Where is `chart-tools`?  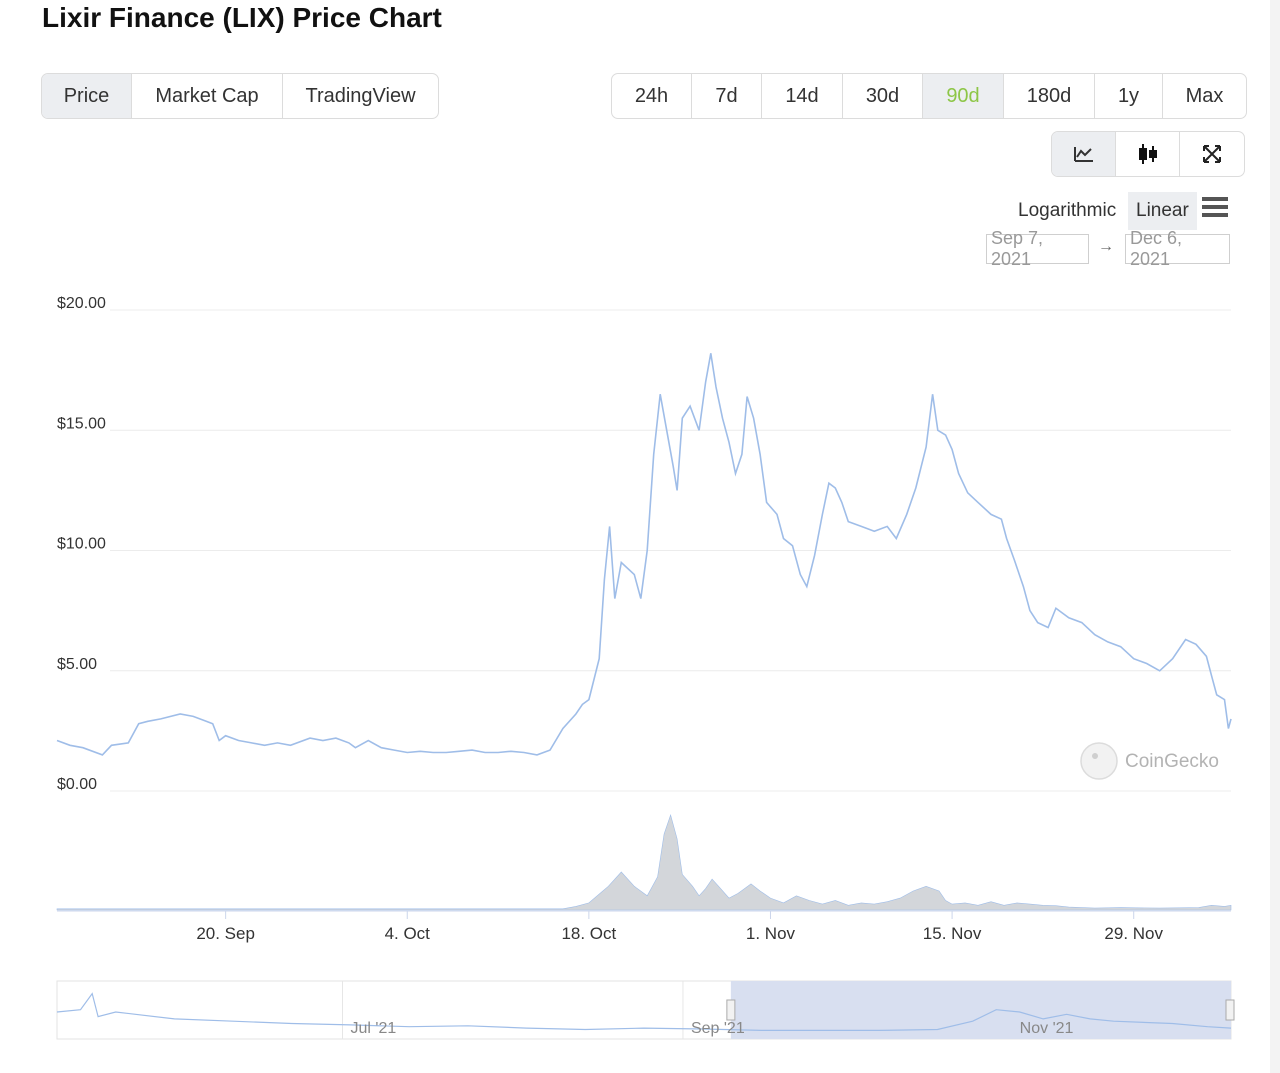
chart-tools is located at coordinates (1148, 154).